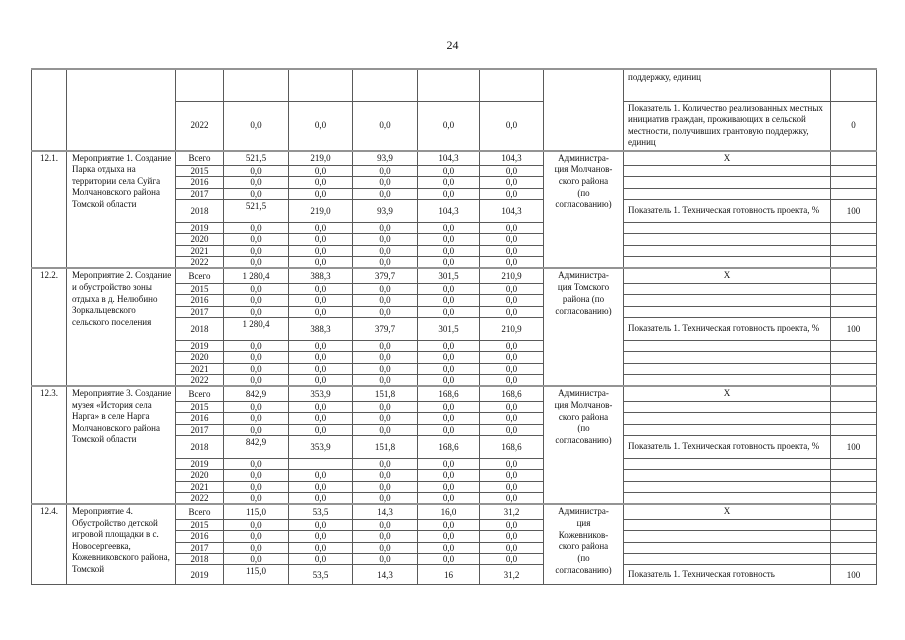  Describe the element at coordinates (199, 262) in the screenshot. I see `year-cell: 2022` at that location.